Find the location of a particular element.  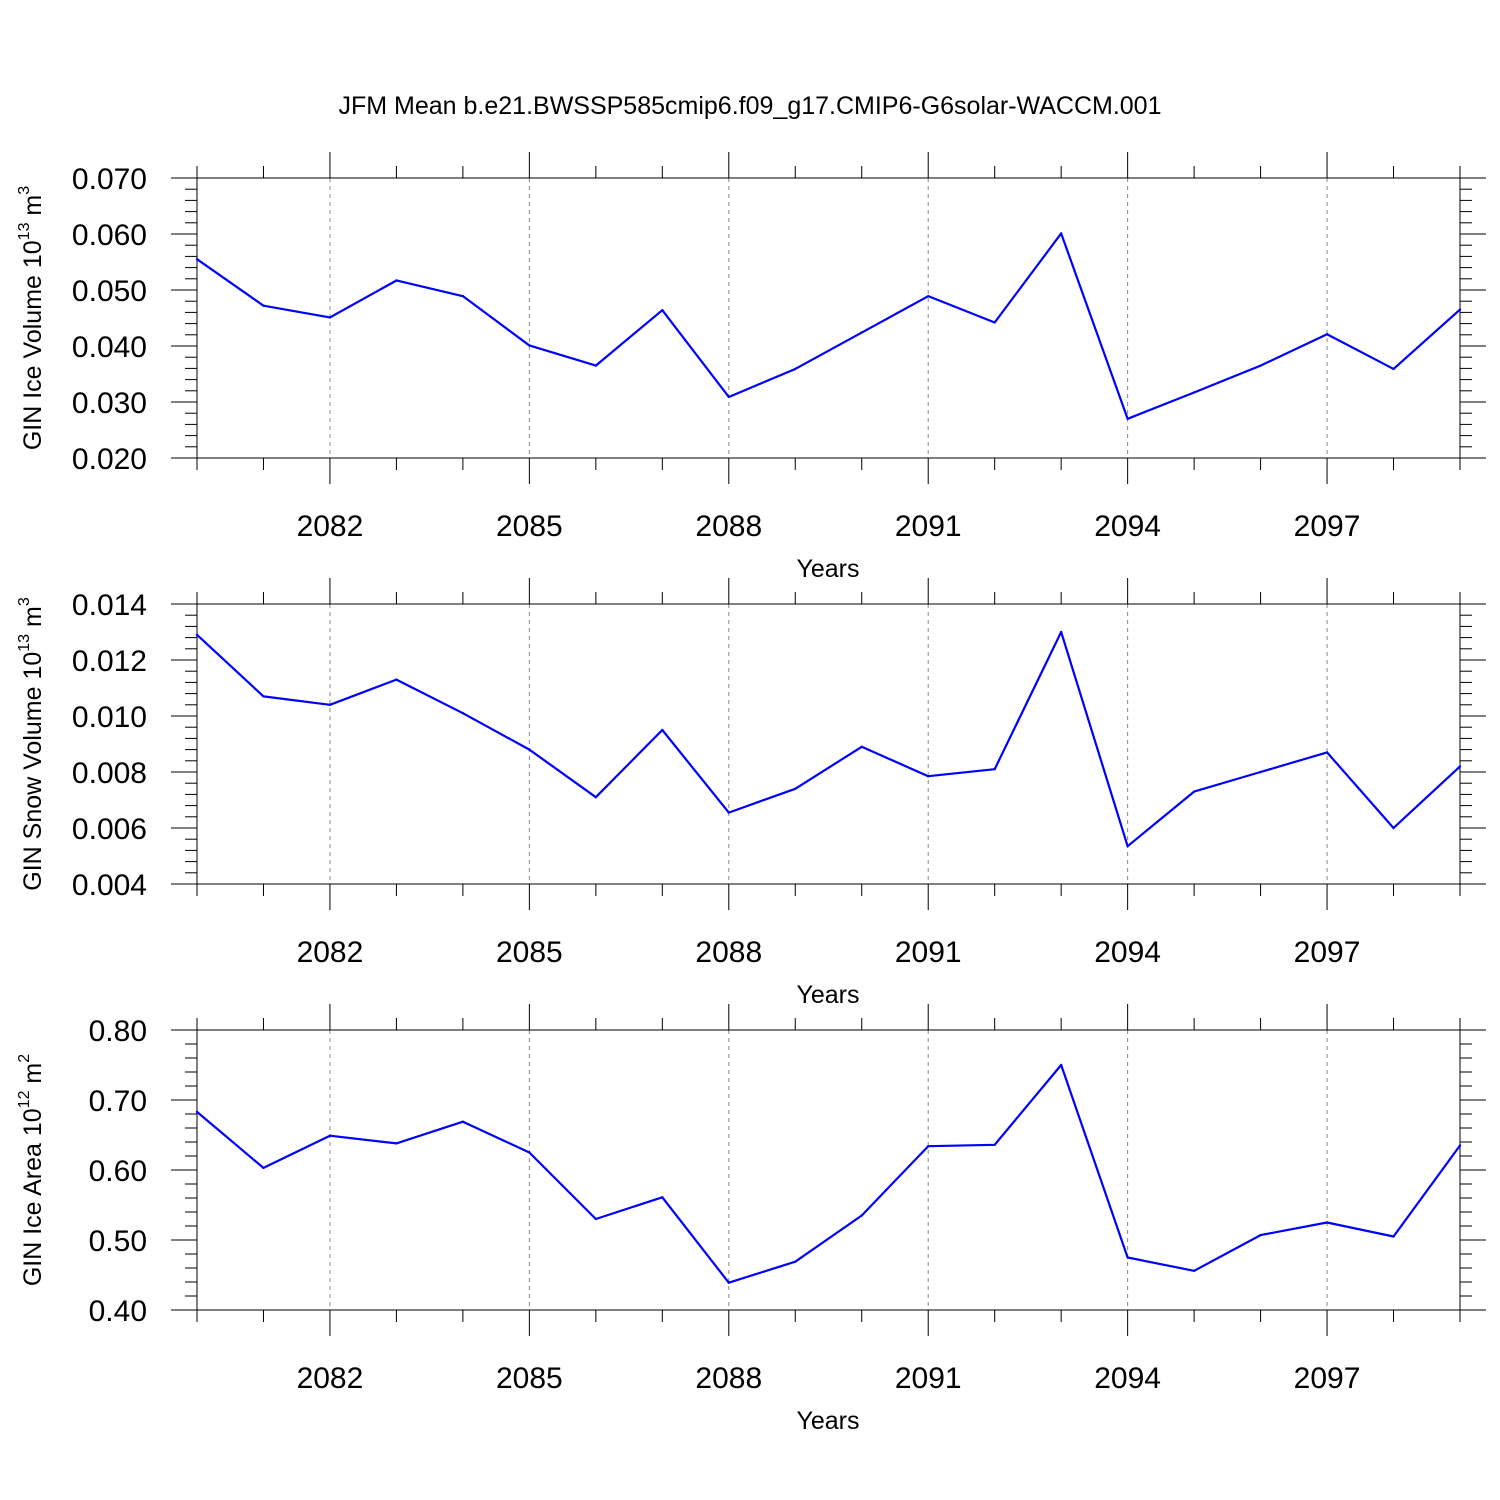

y-tick-label: 0.050 is located at coordinates (109, 291).